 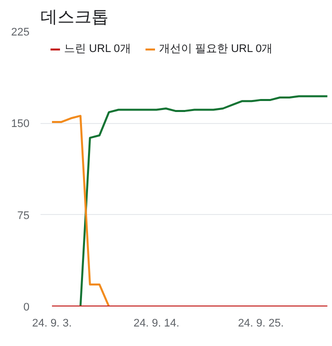 I want to click on y-tick-label: 0, so click(x=26, y=308).